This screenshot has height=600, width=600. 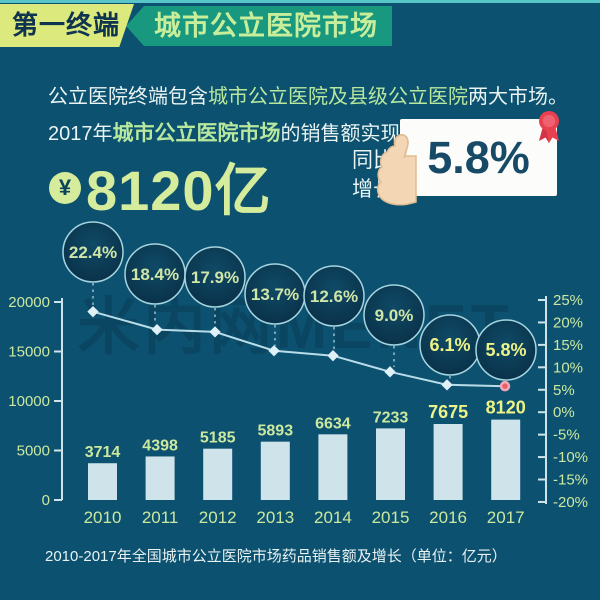 I want to click on top-accent-strip, so click(x=300, y=1).